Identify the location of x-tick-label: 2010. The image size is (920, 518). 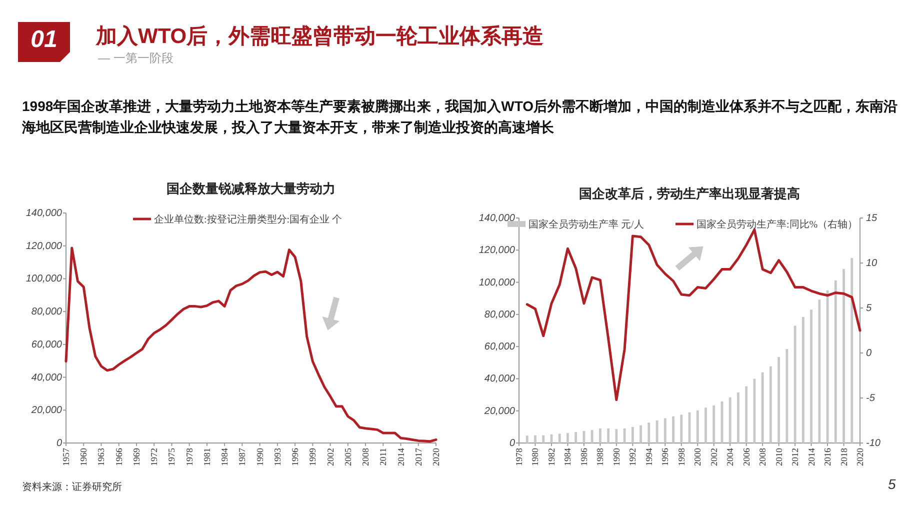
(779, 457).